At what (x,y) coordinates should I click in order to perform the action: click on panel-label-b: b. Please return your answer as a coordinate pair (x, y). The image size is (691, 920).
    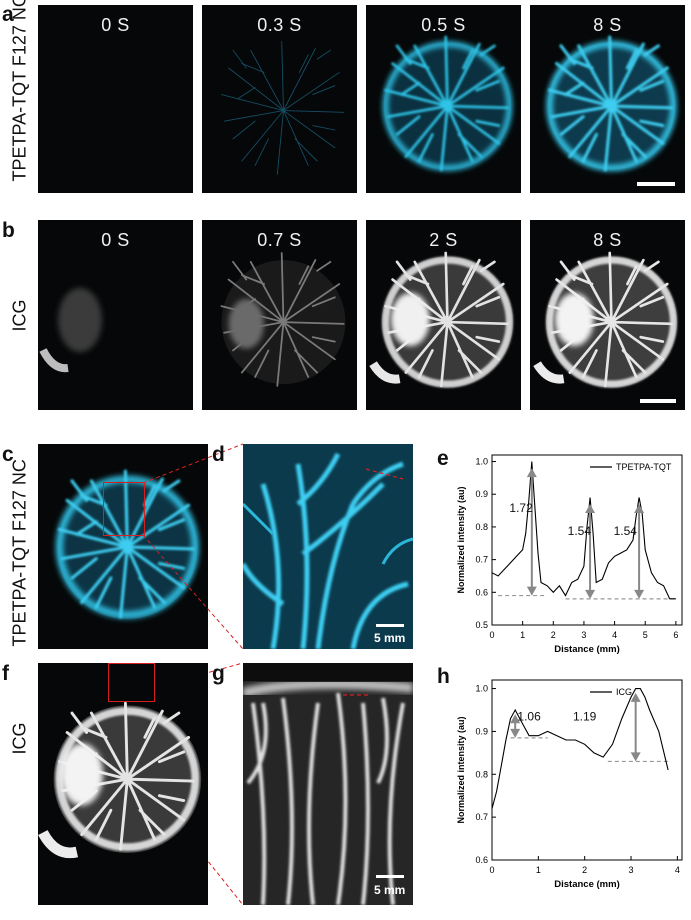
    Looking at the image, I should click on (8, 230).